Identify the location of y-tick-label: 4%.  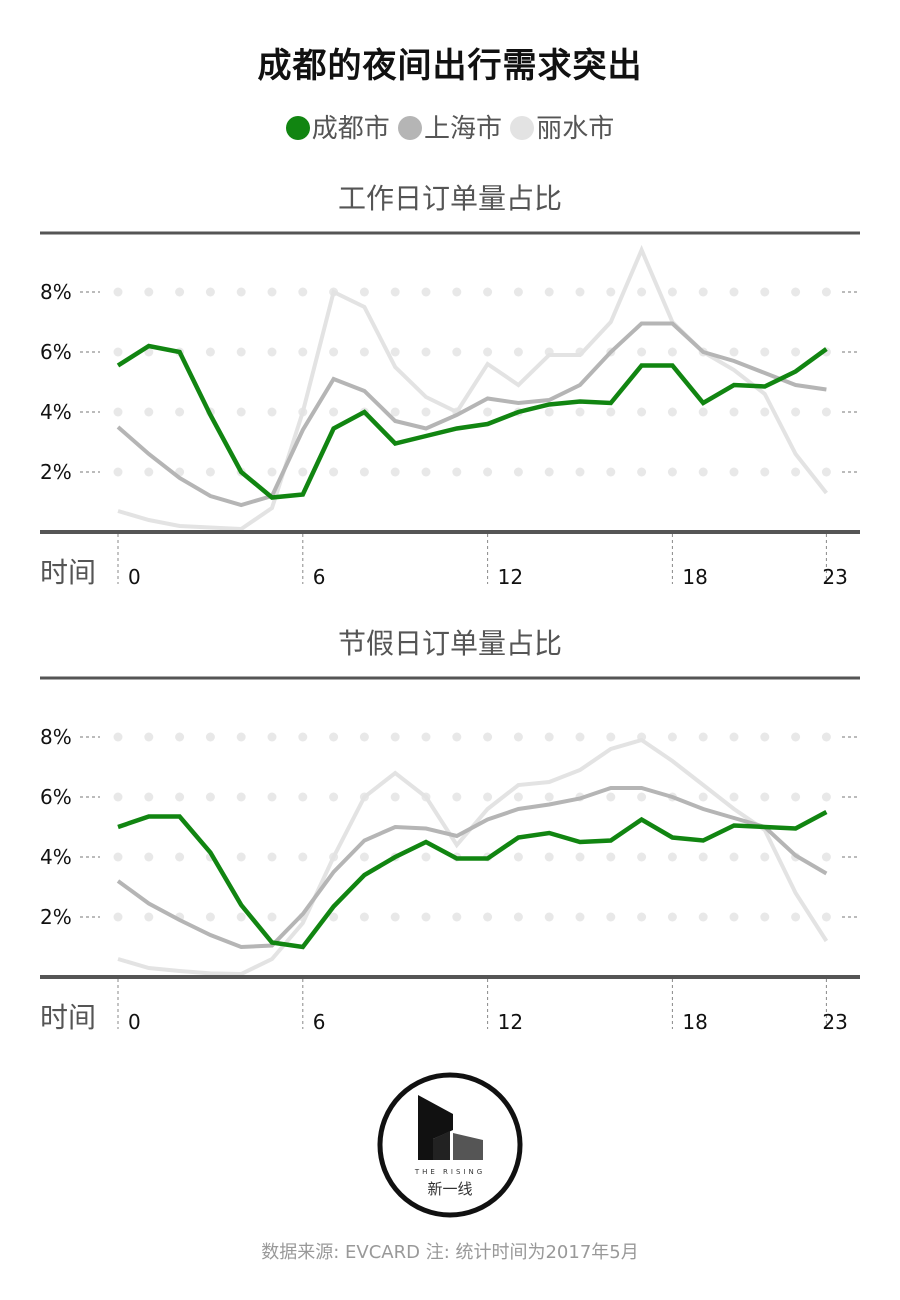
(56, 857).